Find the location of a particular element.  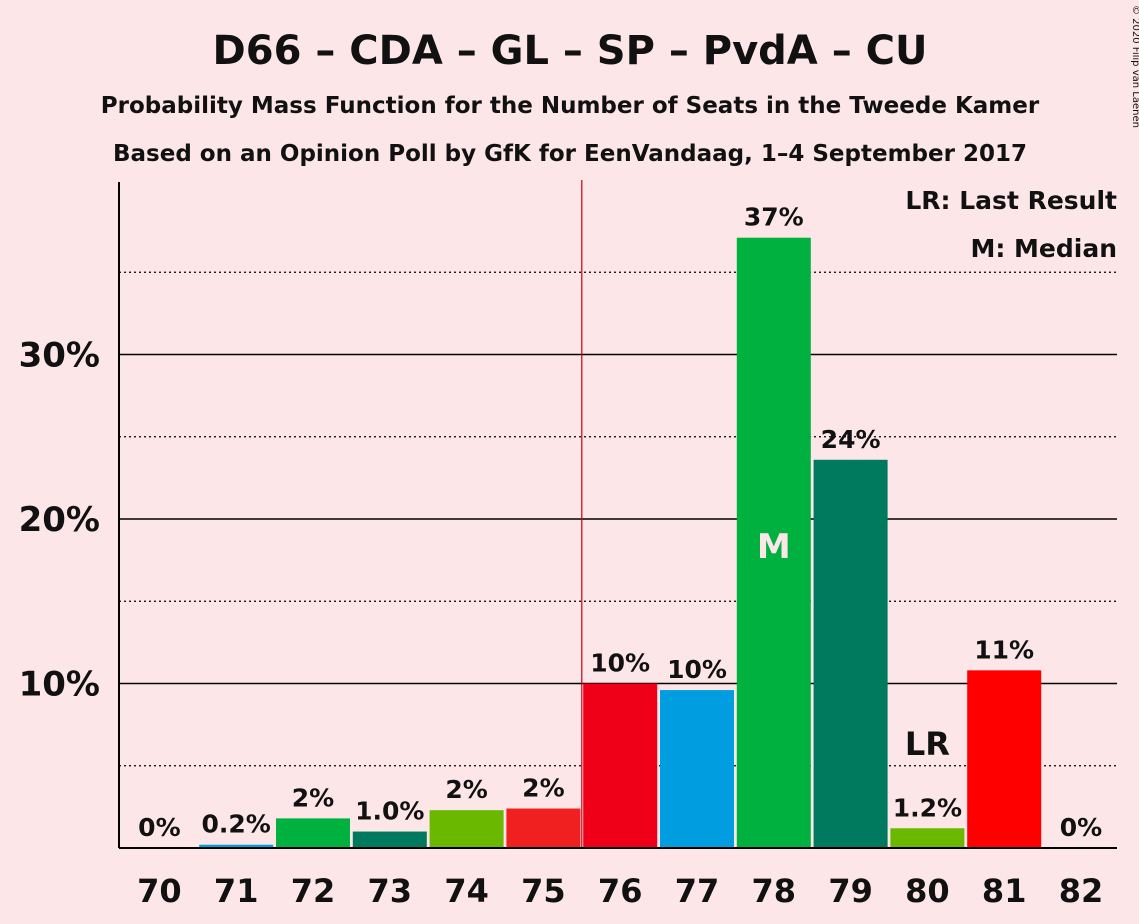

x-tick-label-73: 73 is located at coordinates (390, 891).